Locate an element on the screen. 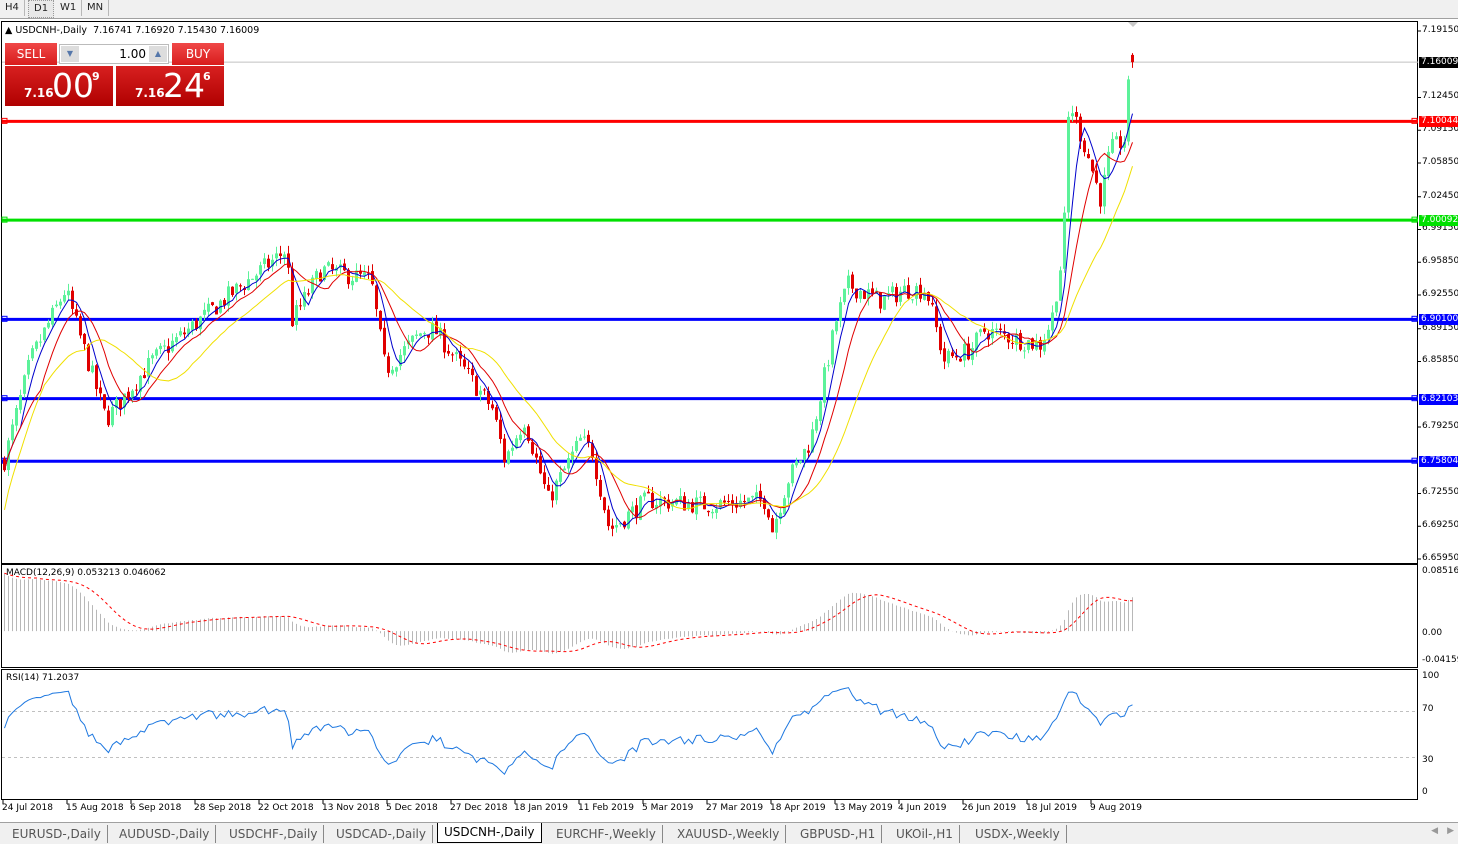 Image resolution: width=1458 pixels, height=844 pixels. level-handle is located at coordinates (4, 219).